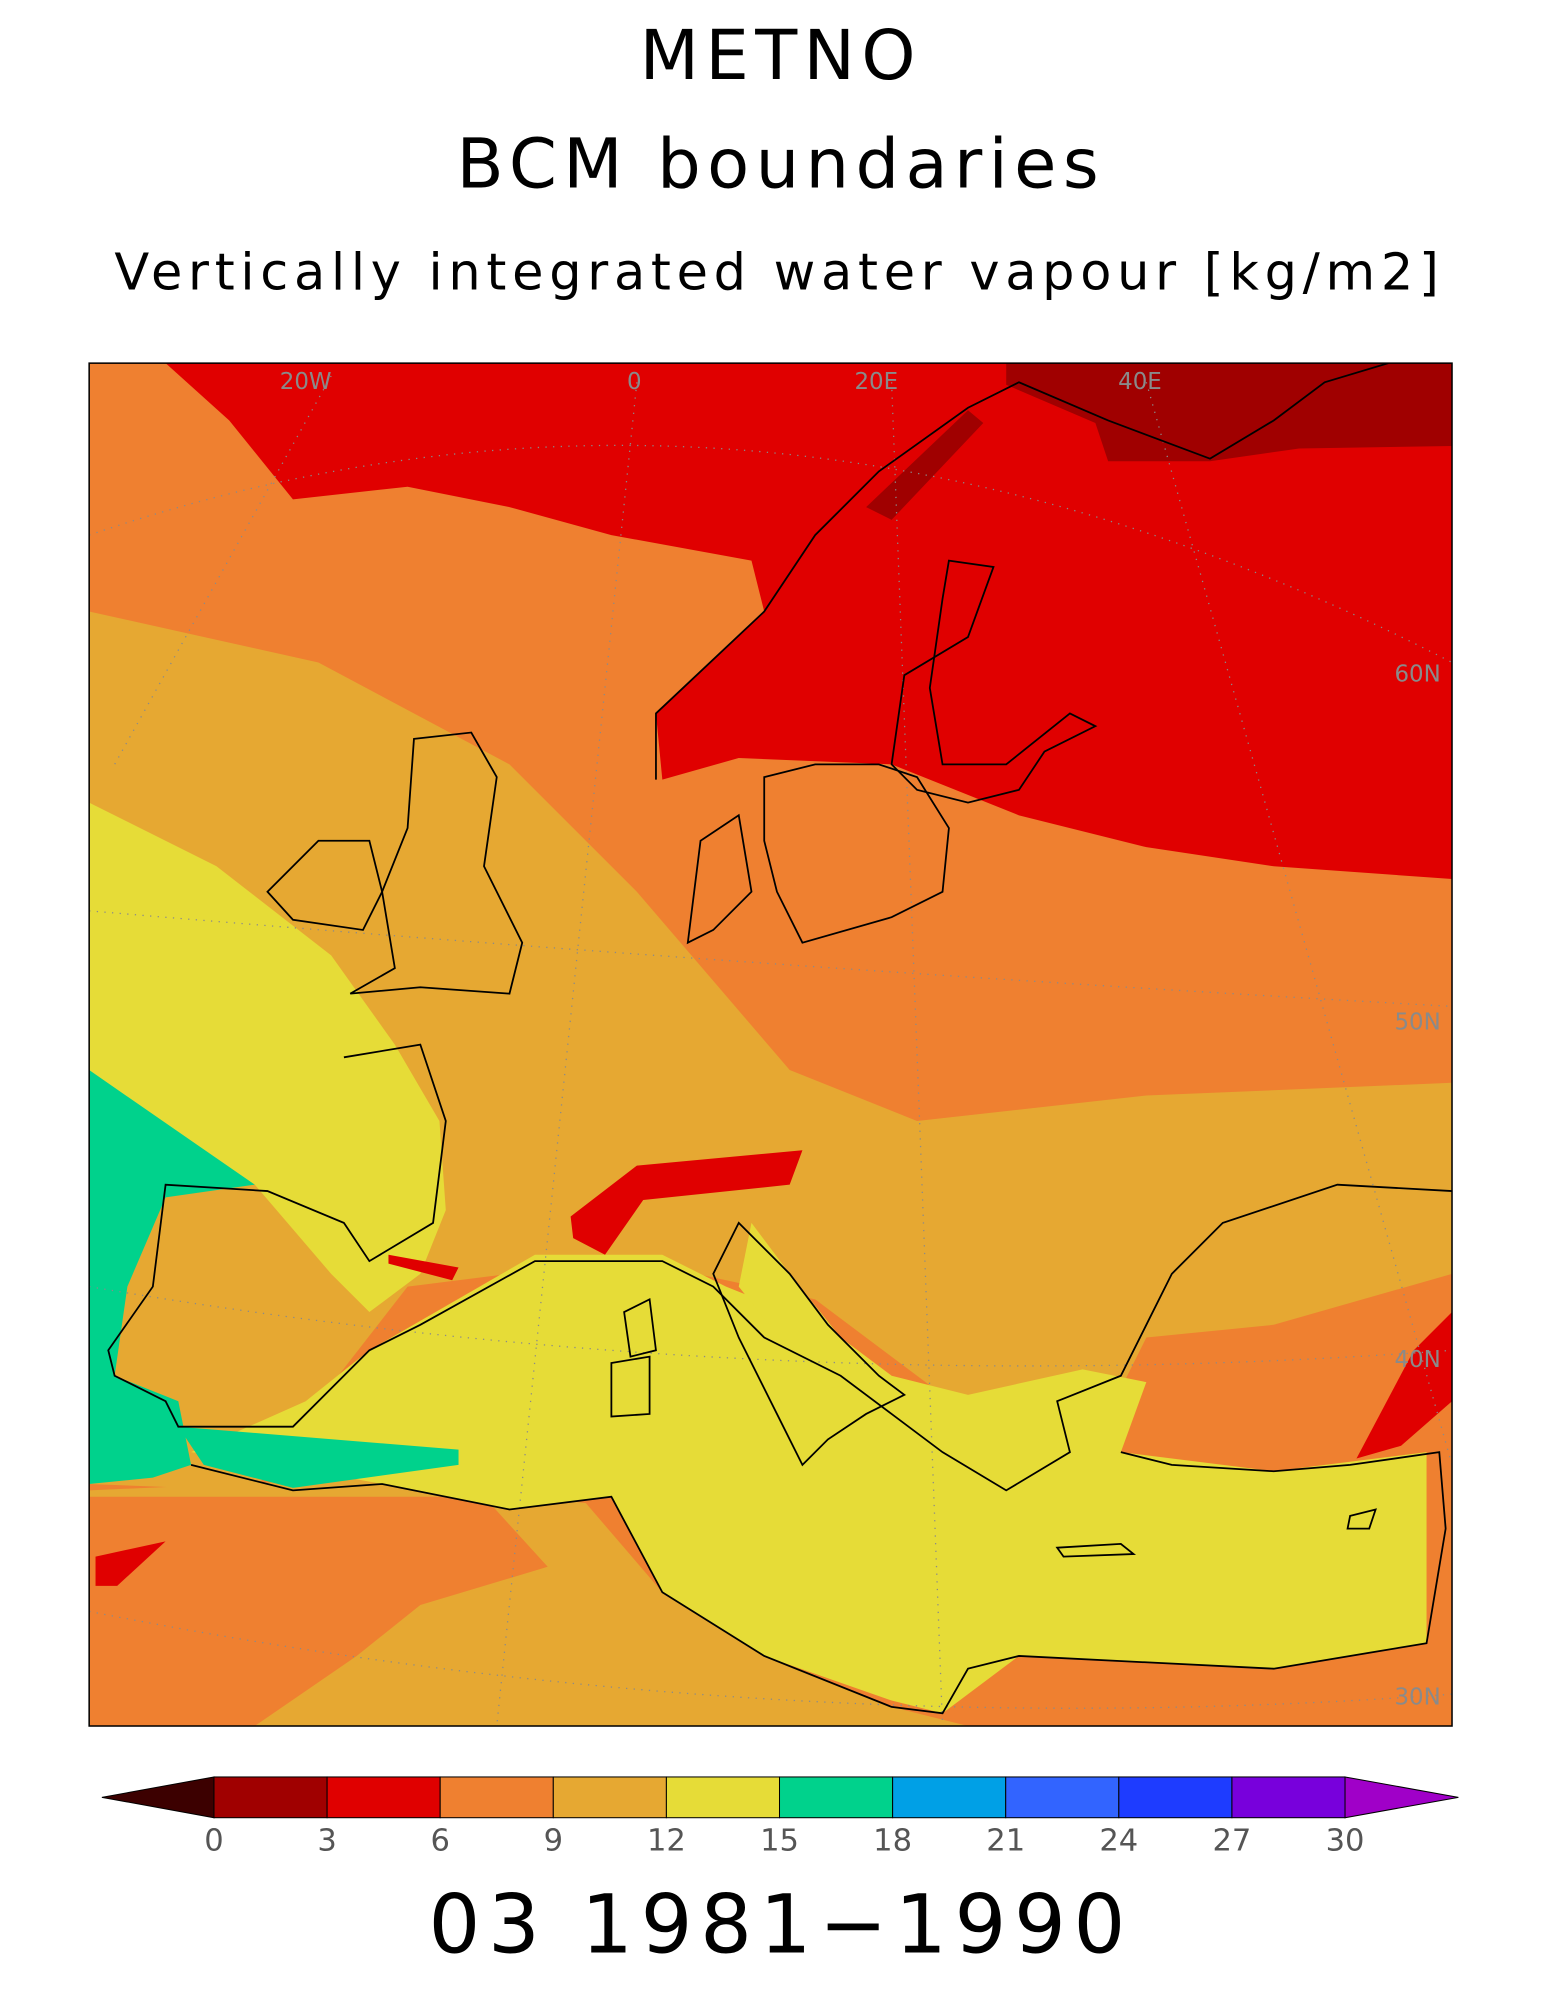 The image size is (1545, 2000). What do you see at coordinates (666, 1840) in the screenshot?
I see `colorbar-tick-label: 12` at bounding box center [666, 1840].